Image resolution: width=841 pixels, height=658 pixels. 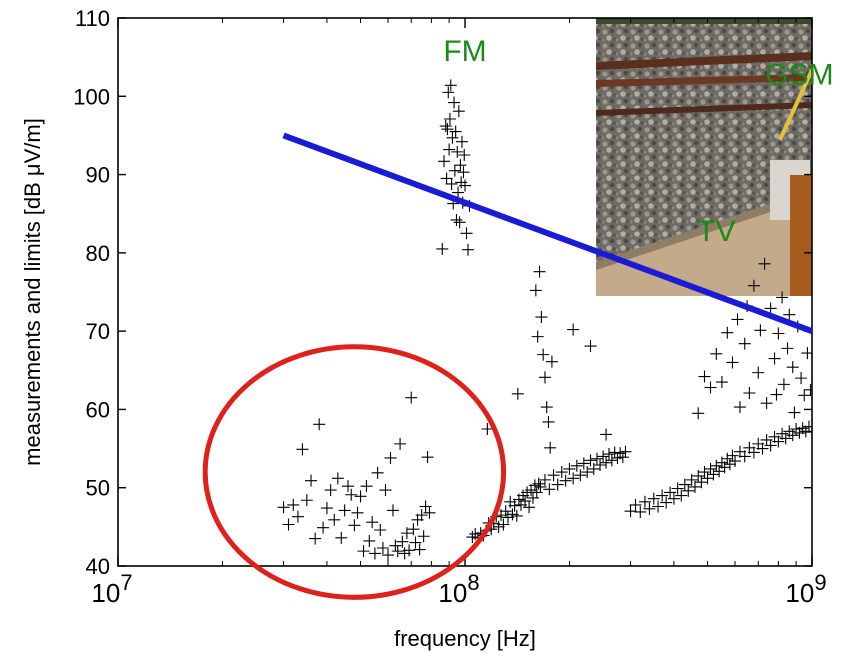 What do you see at coordinates (464, 51) in the screenshot?
I see `annotation-fm: FM` at bounding box center [464, 51].